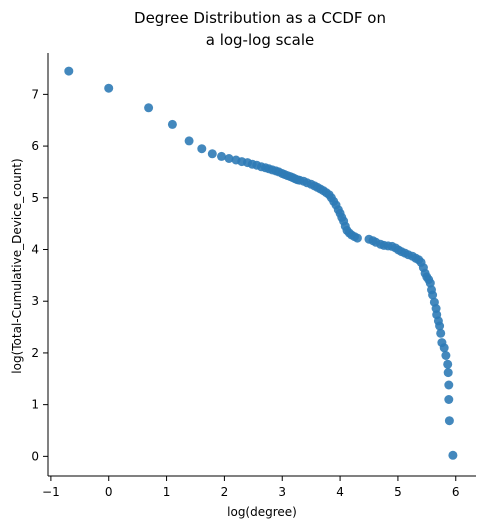 The height and width of the screenshot is (529, 489). What do you see at coordinates (251, 487) in the screenshot?
I see `x-axis-ticks: −1 0 1 2 3 4 5 6` at bounding box center [251, 487].